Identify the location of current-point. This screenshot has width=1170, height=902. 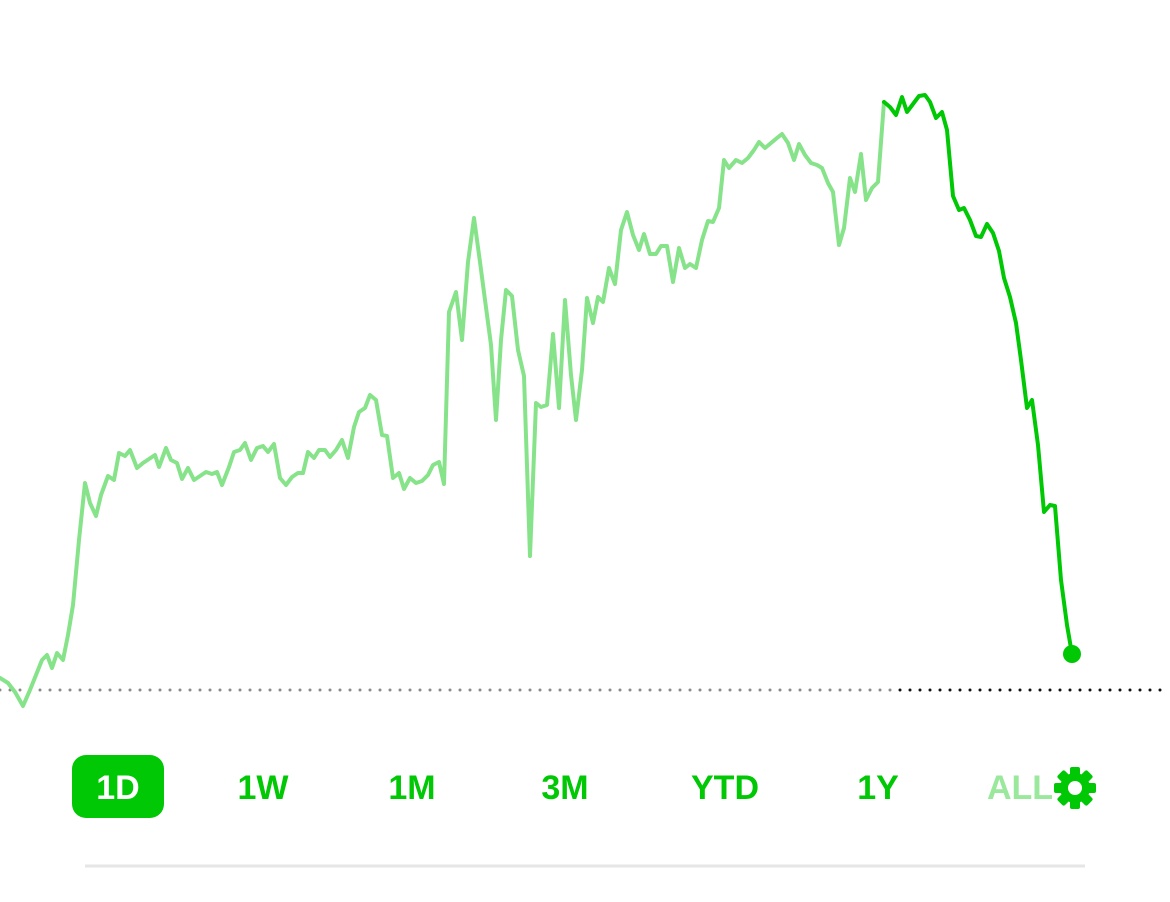
(1072, 654).